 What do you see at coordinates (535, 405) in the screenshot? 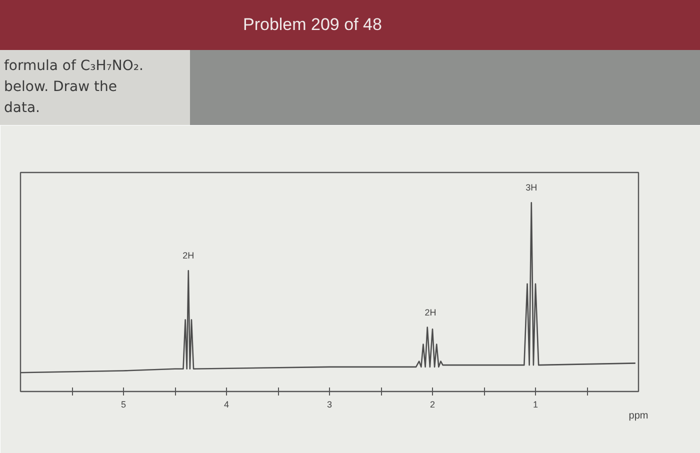
I see `x-tick-label: 1` at bounding box center [535, 405].